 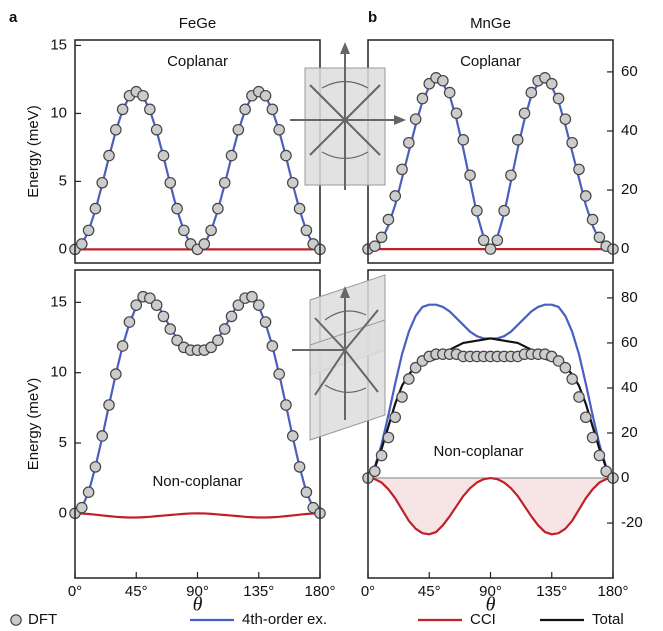 I want to click on coplanar-diagram, so click(x=348, y=116).